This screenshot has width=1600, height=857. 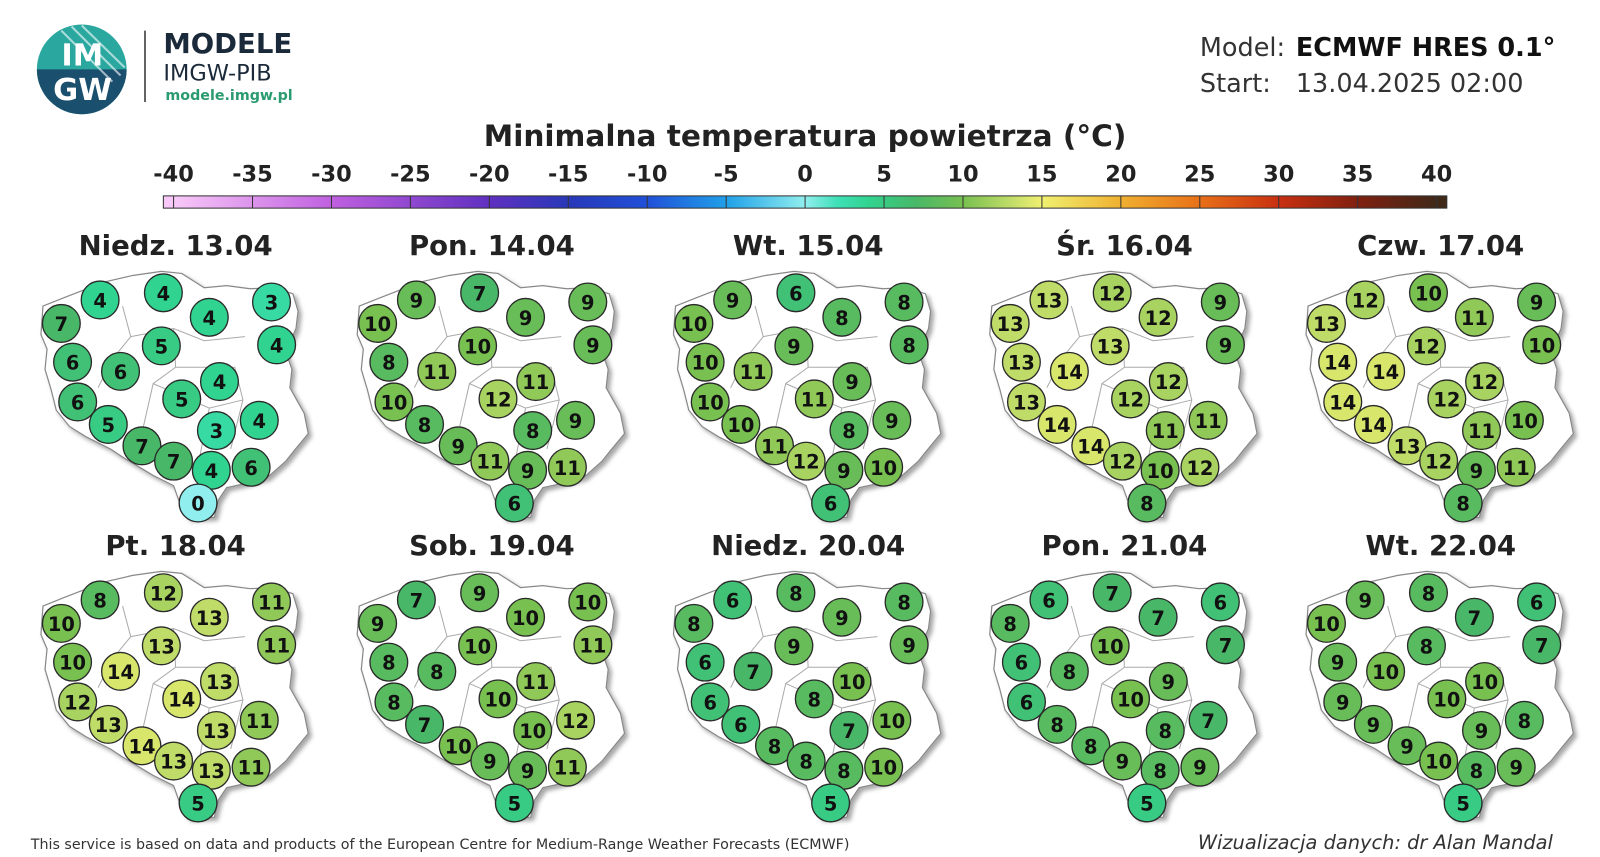 I want to click on url: modele.imgw.pl, so click(x=228, y=96).